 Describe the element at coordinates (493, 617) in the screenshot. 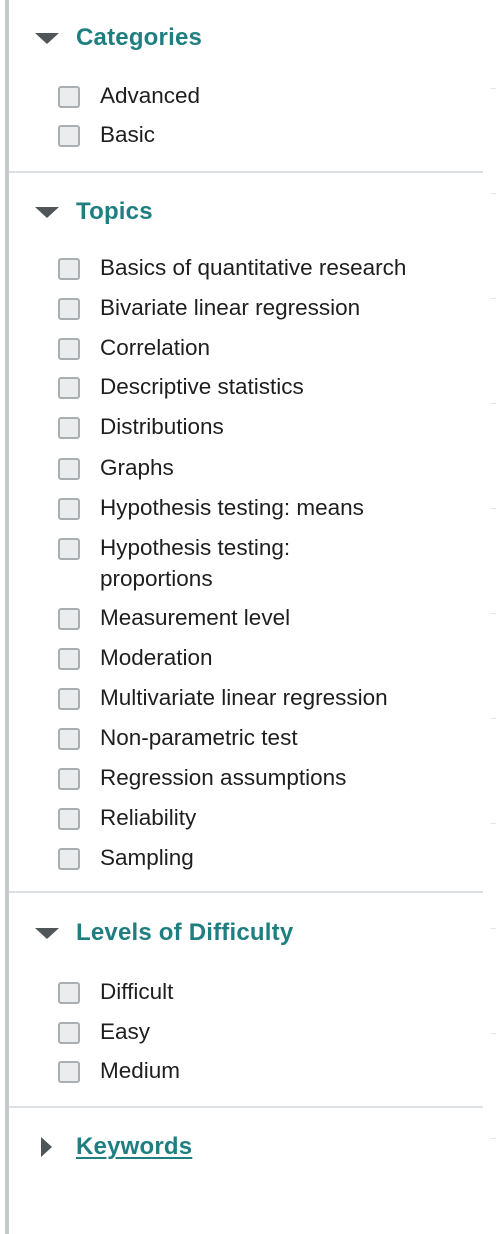

I see `content-edge` at that location.